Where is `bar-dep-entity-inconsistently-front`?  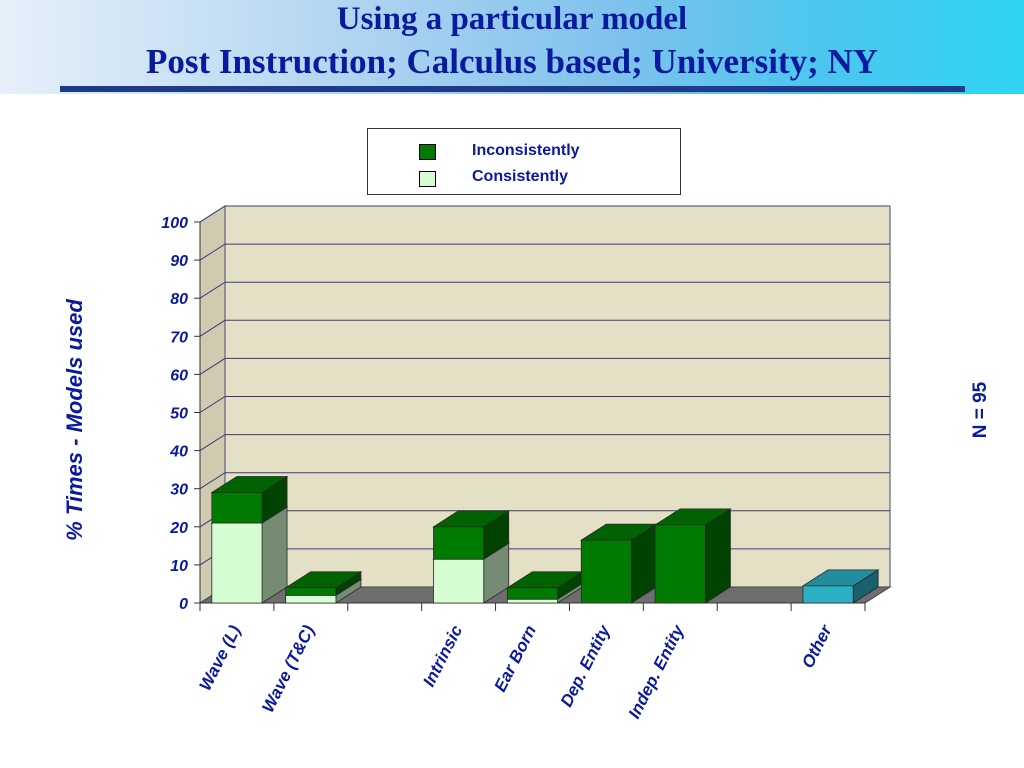
bar-dep-entity-inconsistently-front is located at coordinates (606, 571).